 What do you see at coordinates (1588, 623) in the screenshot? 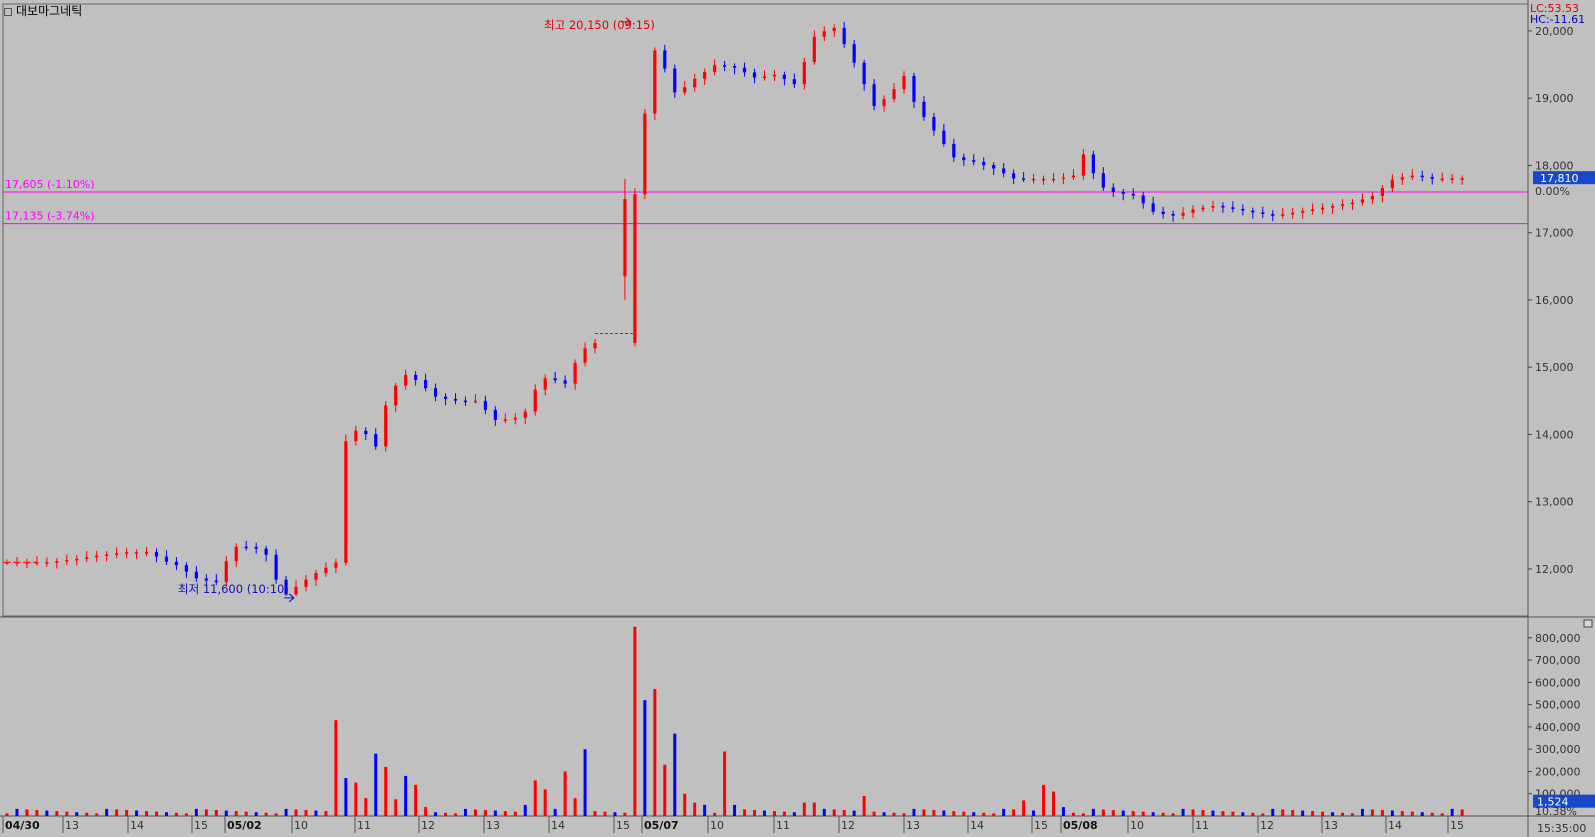
I see `panel-close-icon` at bounding box center [1588, 623].